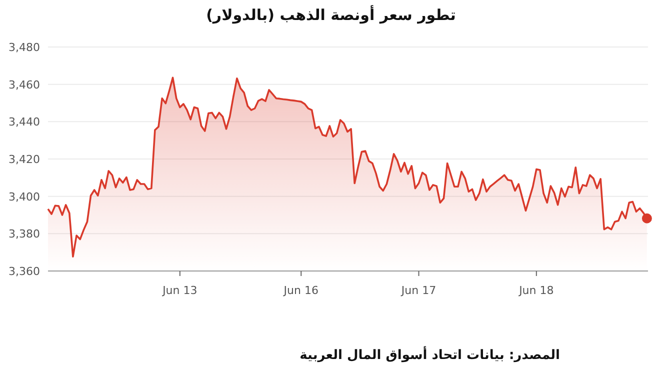  Describe the element at coordinates (24, 85) in the screenshot. I see `y-tick-label: 3,460` at that location.